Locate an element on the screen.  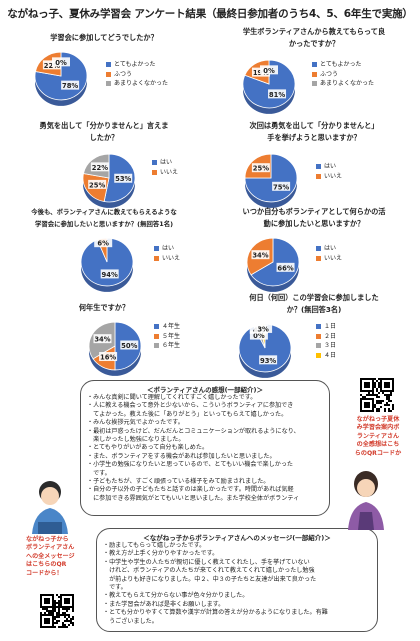
chart-question-line: 動に参加したいと思いますか？ is located at coordinates (314, 223).